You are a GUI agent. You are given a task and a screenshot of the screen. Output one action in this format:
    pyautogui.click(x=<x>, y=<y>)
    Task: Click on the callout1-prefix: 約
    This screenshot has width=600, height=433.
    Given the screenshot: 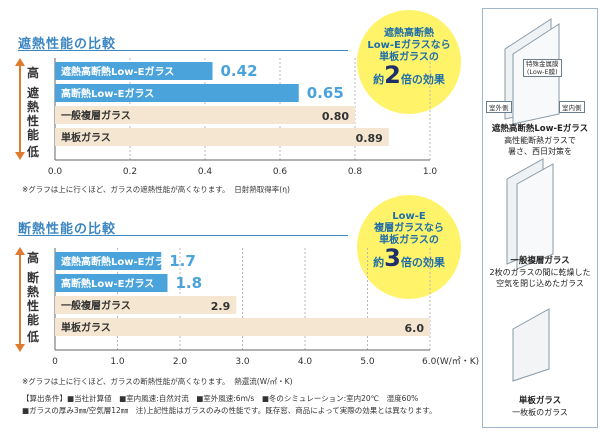 What is the action you would take?
    pyautogui.click(x=379, y=79)
    